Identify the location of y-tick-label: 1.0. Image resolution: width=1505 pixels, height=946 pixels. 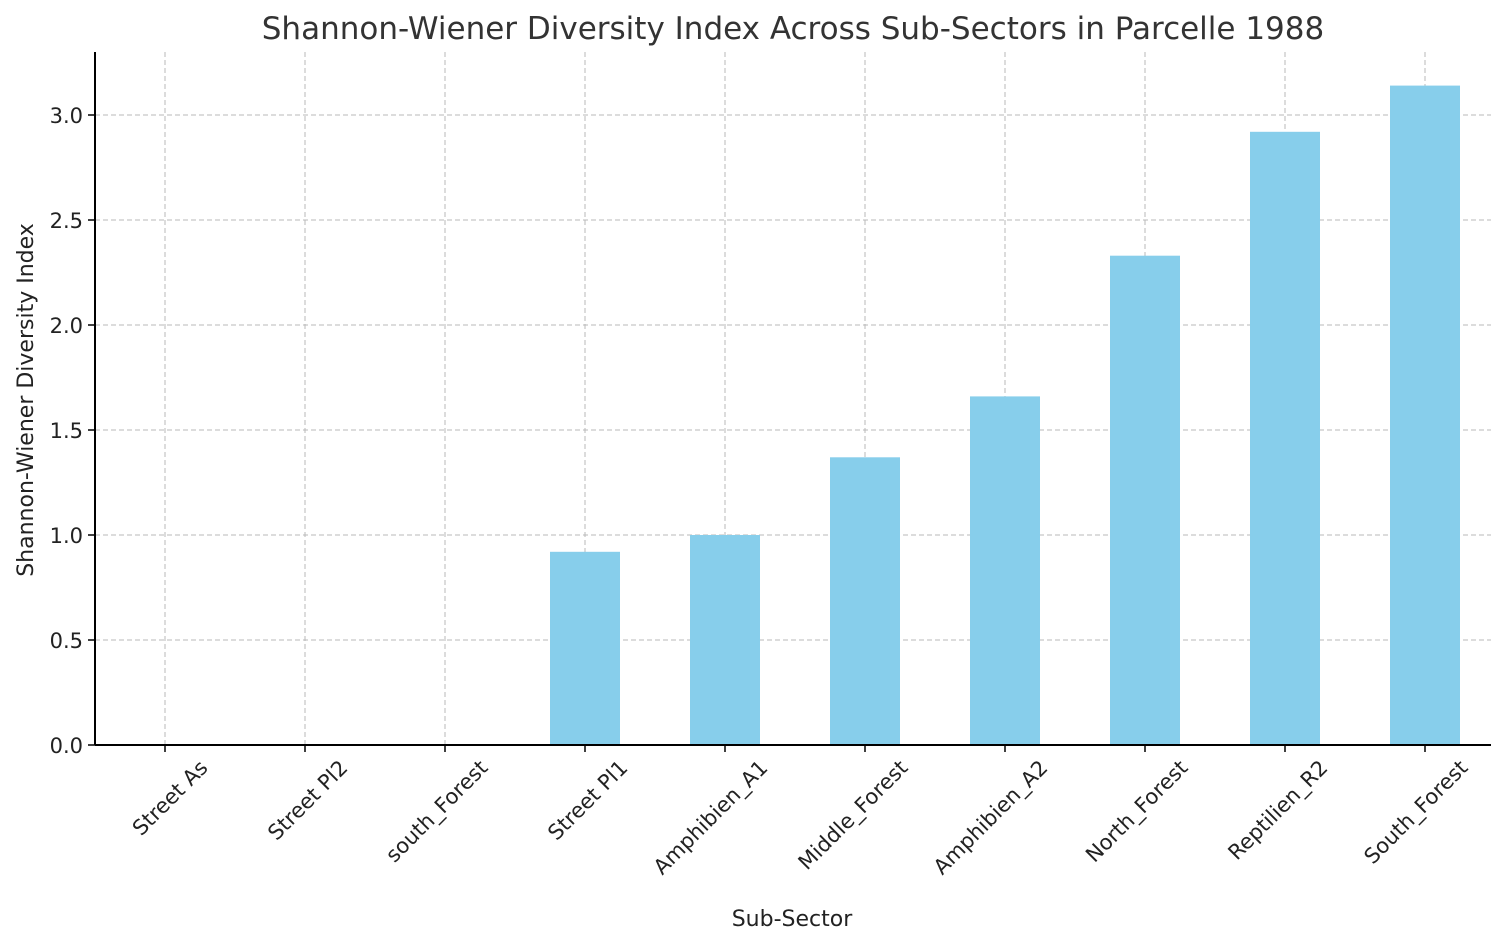
(66, 536).